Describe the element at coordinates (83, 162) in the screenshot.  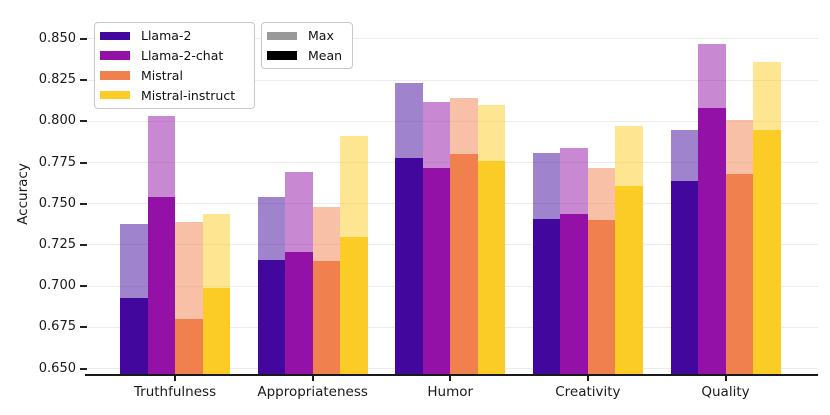
I see `y-tick-0.775` at that location.